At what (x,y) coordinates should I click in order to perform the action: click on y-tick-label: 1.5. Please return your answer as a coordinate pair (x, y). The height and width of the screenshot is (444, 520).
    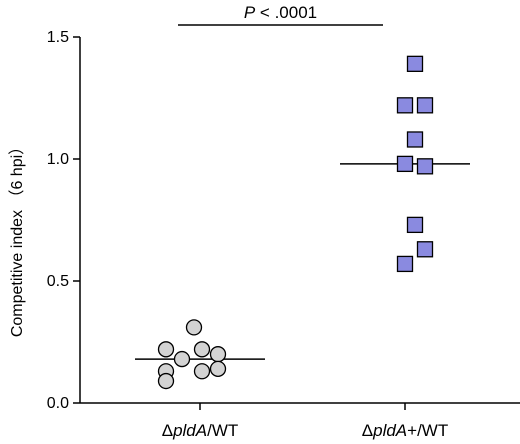
    Looking at the image, I should click on (58, 37).